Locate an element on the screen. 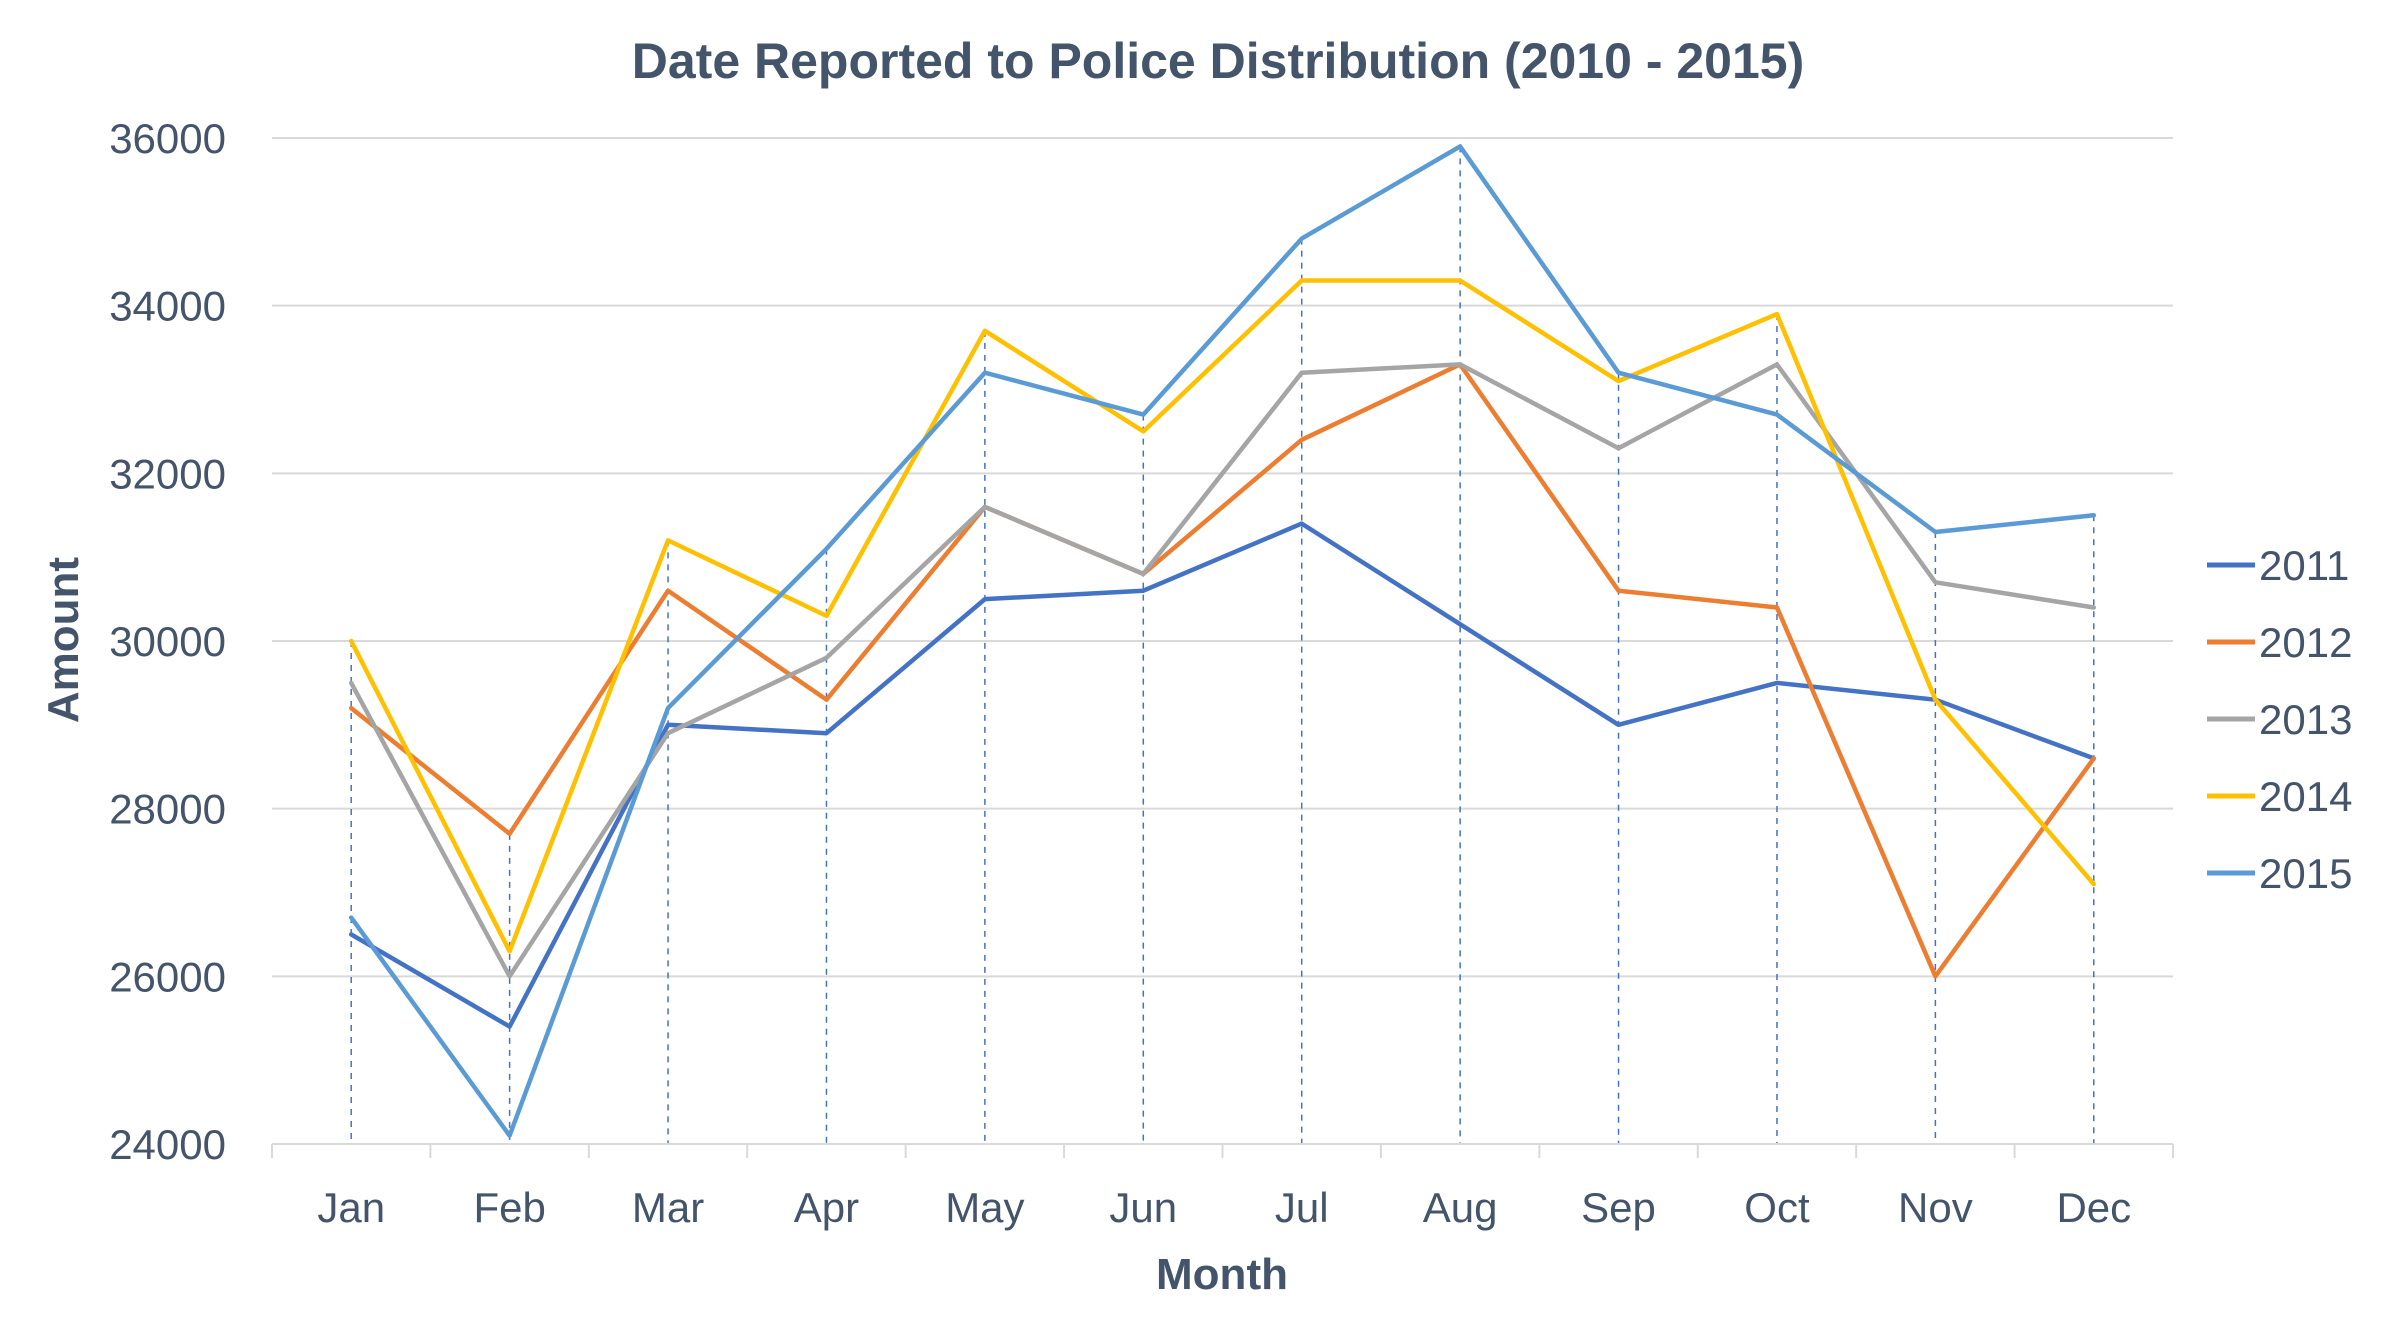 The height and width of the screenshot is (1335, 2386). legend-item-2014: 2014 is located at coordinates (2279, 796).